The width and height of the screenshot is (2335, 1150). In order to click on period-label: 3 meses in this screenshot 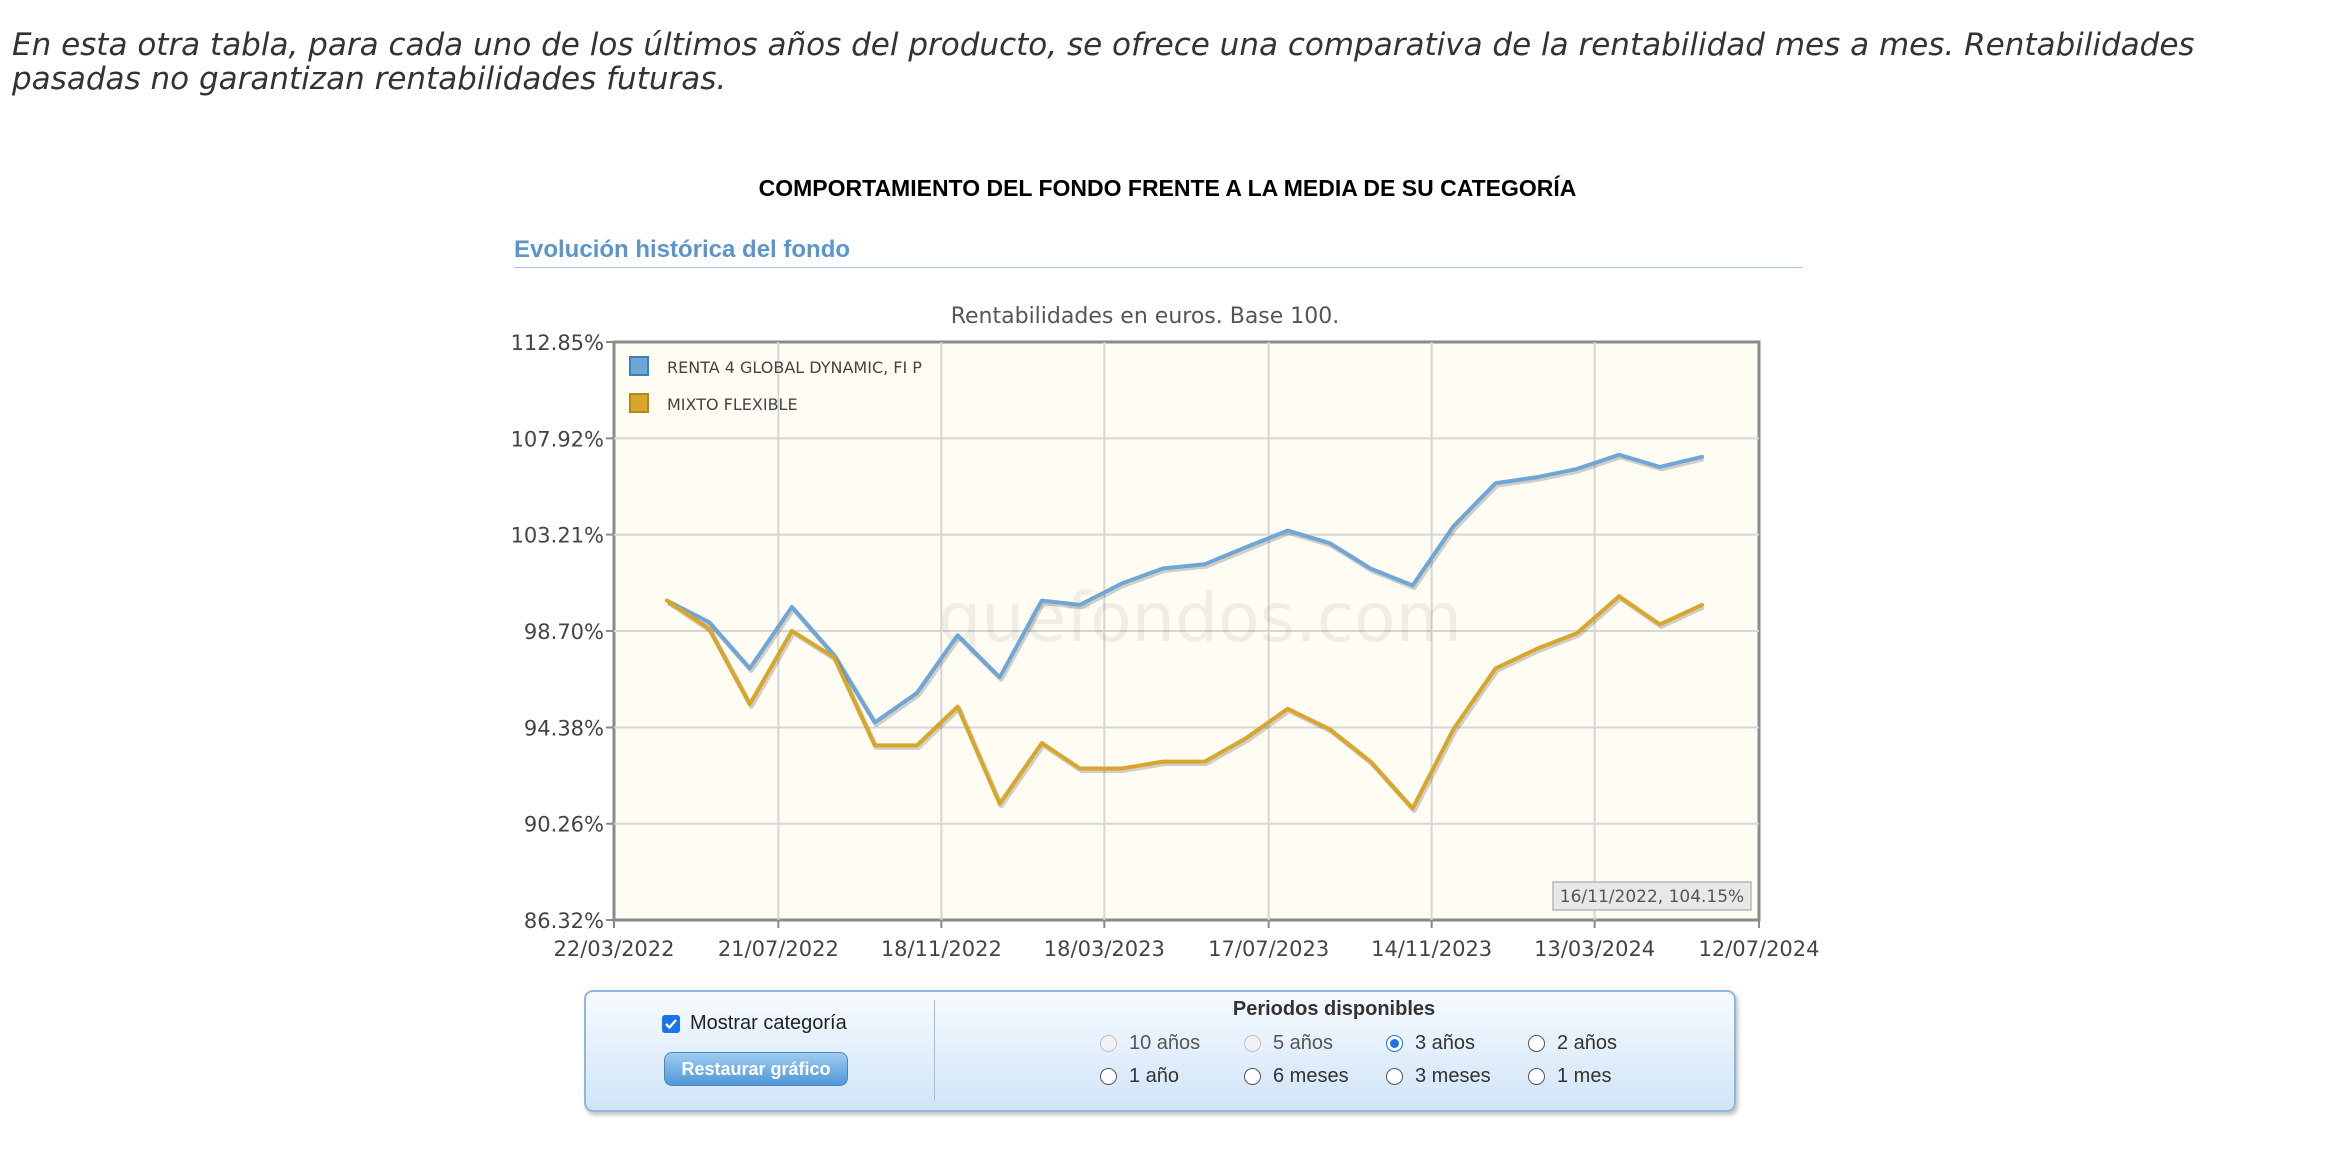, I will do `click(1453, 1076)`.